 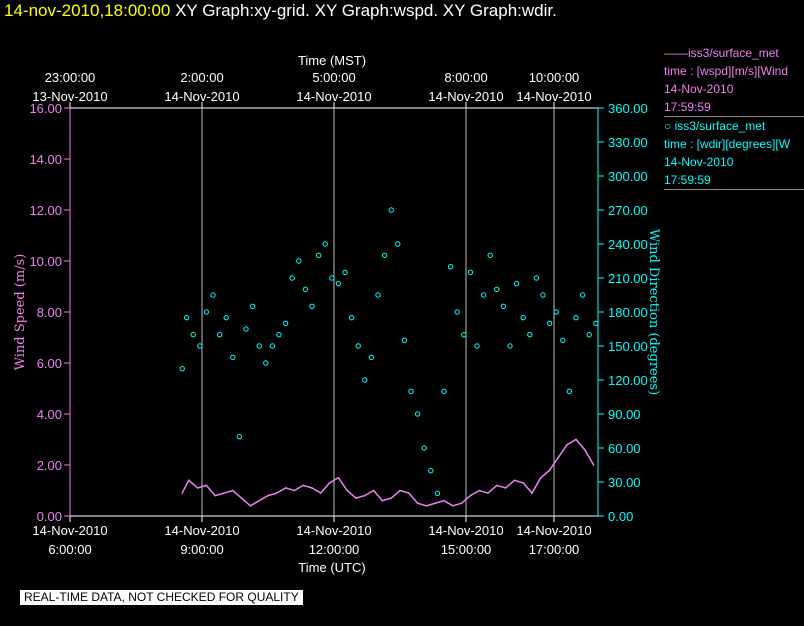 I want to click on right-tick-label: 150.00, so click(x=628, y=346).